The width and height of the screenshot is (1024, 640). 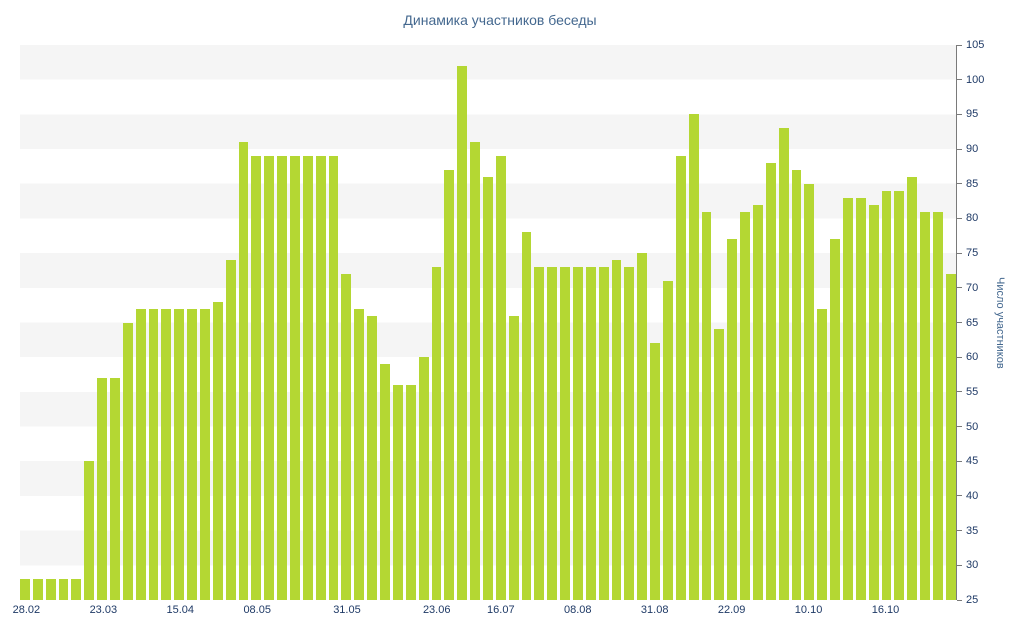 I want to click on x-tick-label: 31.08, so click(x=654, y=610).